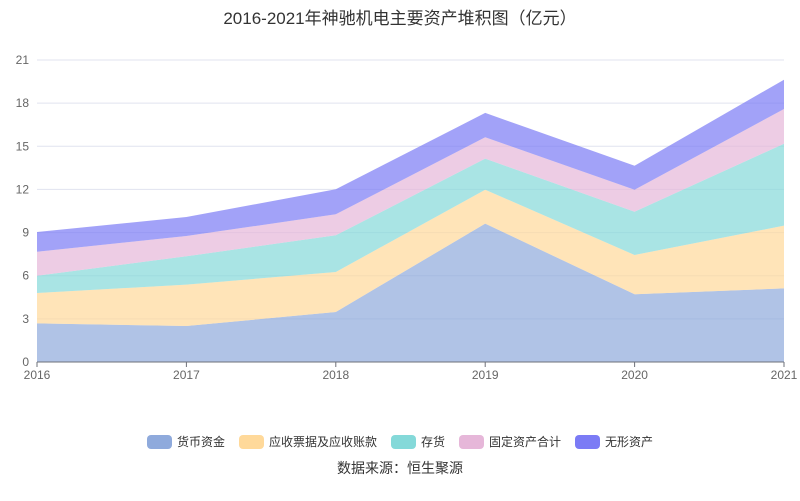  Describe the element at coordinates (23, 146) in the screenshot. I see `y-tick-label: 15` at that location.